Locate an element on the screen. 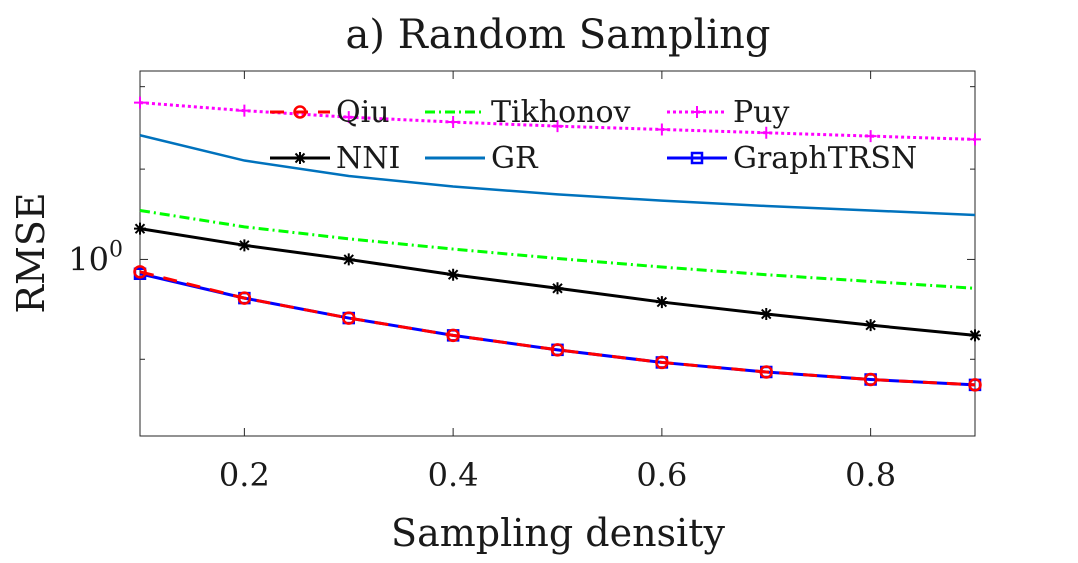  series-tikhonov is located at coordinates (557, 249).